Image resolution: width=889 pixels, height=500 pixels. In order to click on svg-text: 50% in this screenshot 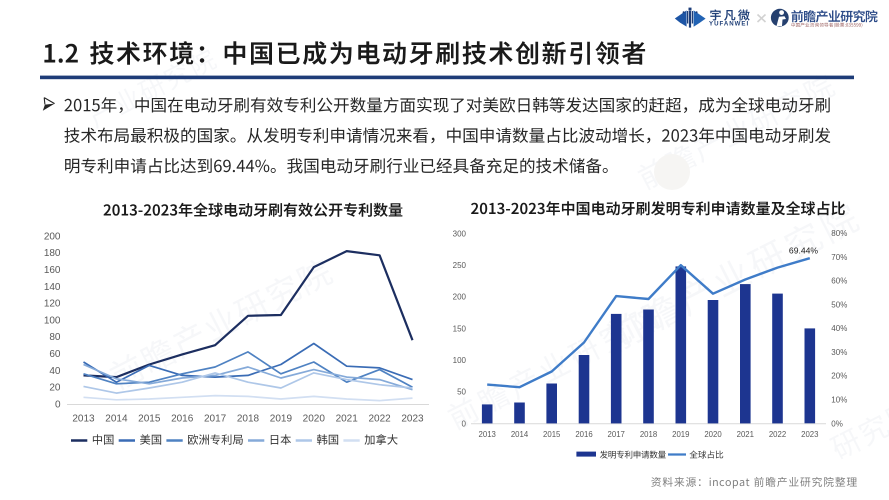, I will do `click(839, 304)`.